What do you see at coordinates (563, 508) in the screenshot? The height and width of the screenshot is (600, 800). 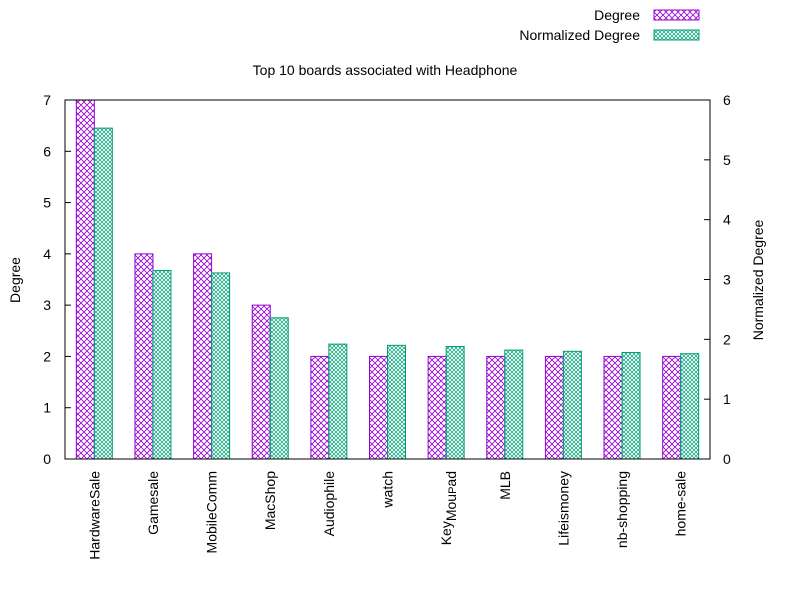 I see `category-label: Lifeismoney` at bounding box center [563, 508].